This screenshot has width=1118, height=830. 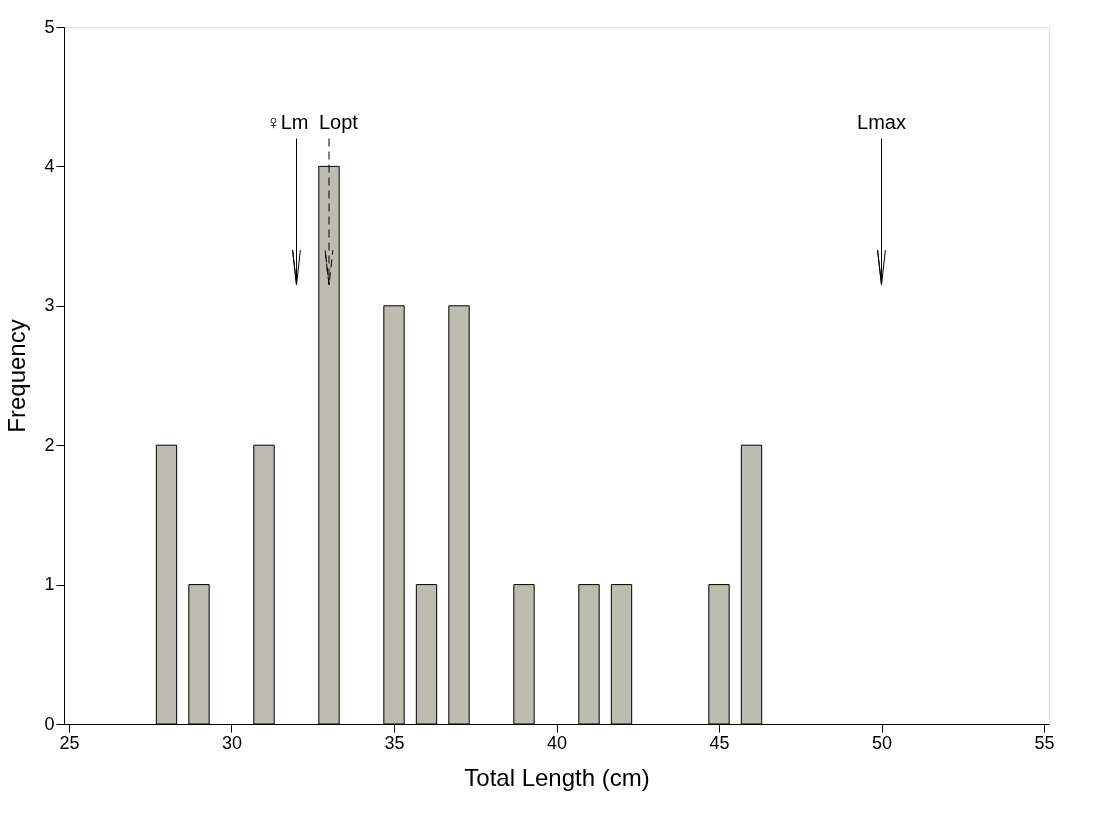 What do you see at coordinates (49, 165) in the screenshot?
I see `y-tick-label: 4` at bounding box center [49, 165].